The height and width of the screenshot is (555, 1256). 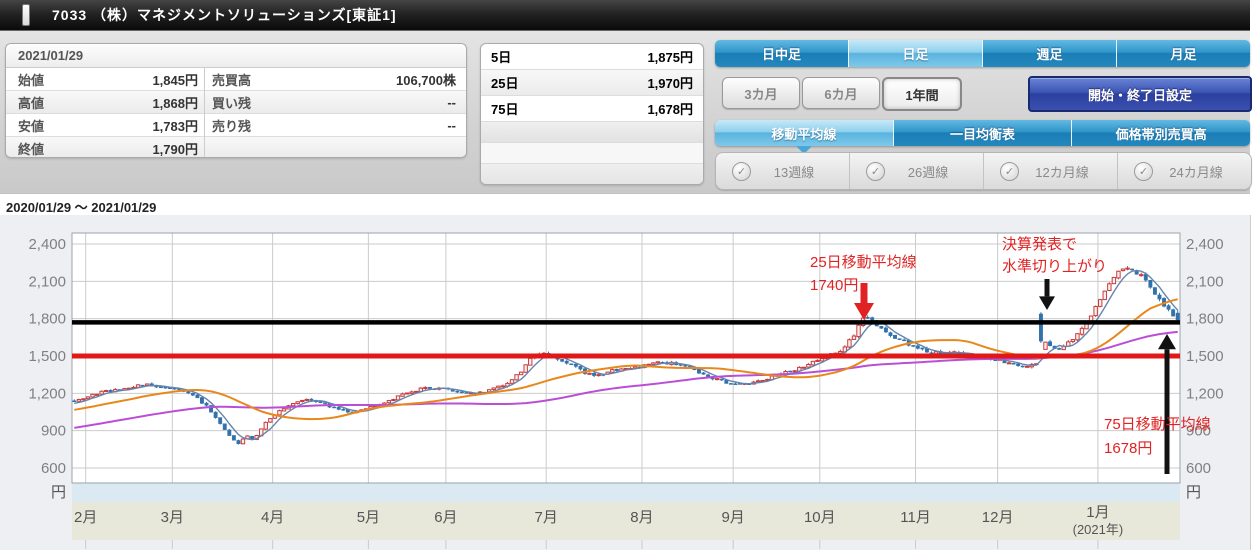 I want to click on checkbox-12month-line: ✓ 12カ月線, so click(x=1050, y=171).